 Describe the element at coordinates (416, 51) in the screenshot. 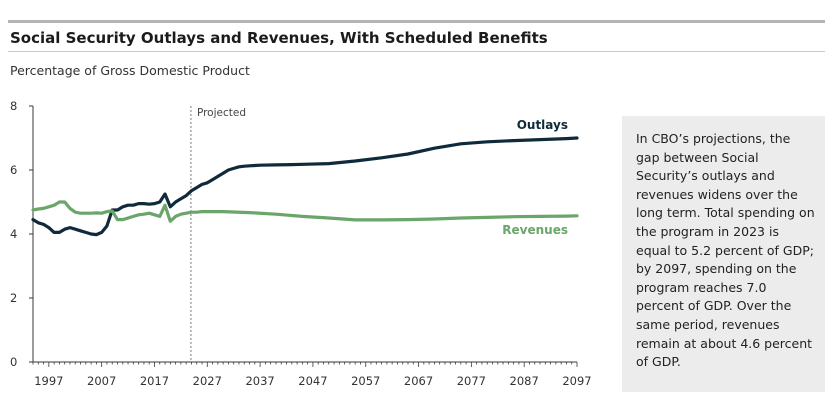

I see `title-divider` at that location.